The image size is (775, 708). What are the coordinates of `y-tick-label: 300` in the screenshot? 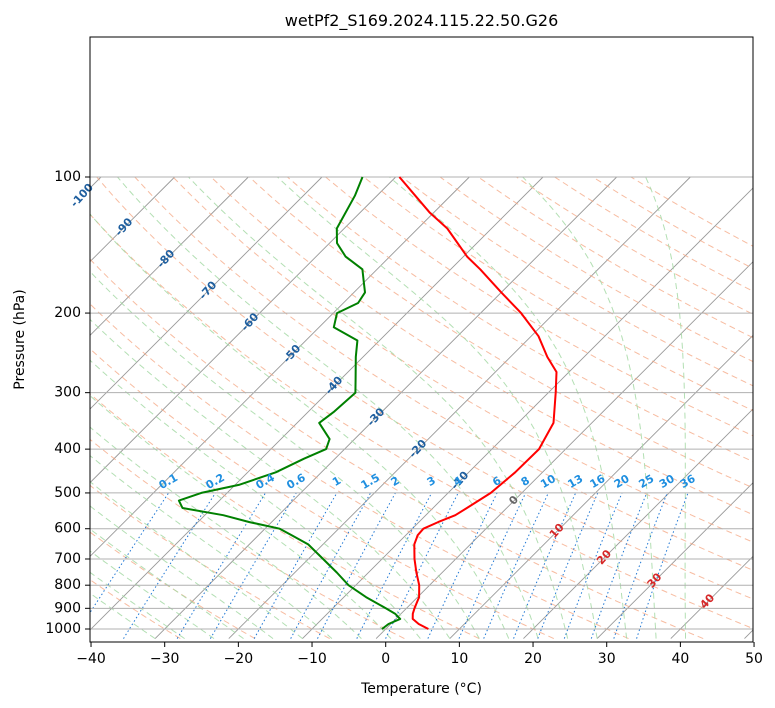 It's located at (67, 393).